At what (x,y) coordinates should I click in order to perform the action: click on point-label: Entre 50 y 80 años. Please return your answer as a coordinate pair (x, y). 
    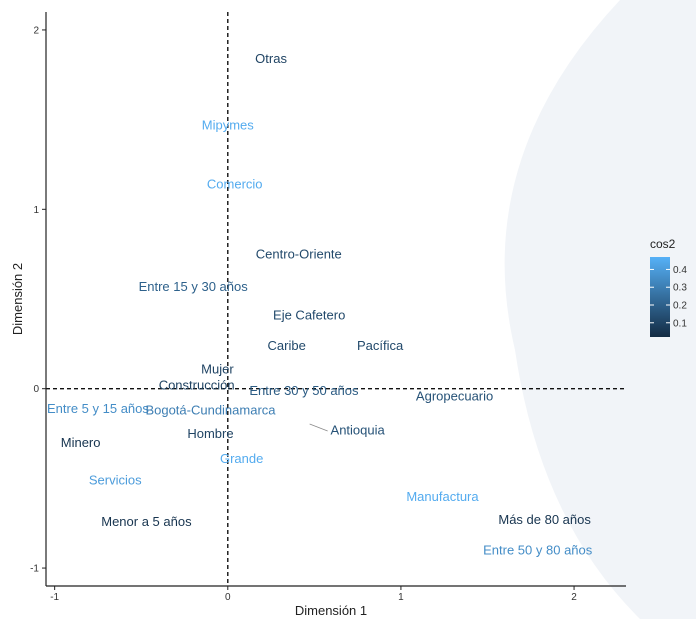
    Looking at the image, I should click on (538, 550).